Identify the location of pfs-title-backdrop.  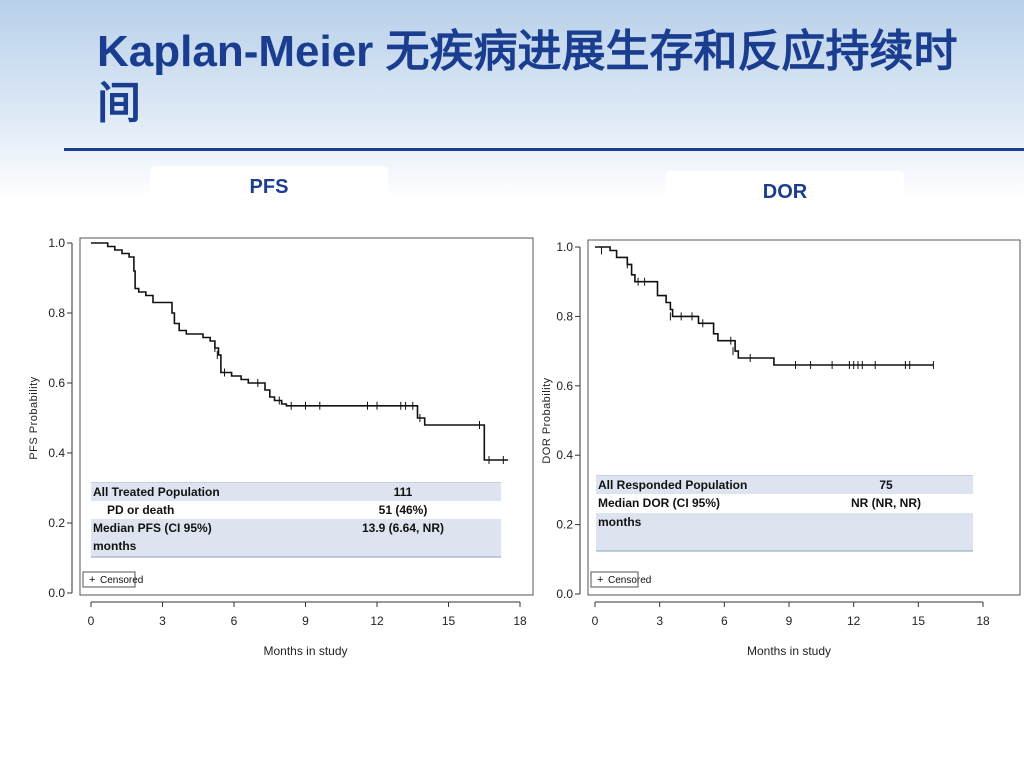
(269, 185).